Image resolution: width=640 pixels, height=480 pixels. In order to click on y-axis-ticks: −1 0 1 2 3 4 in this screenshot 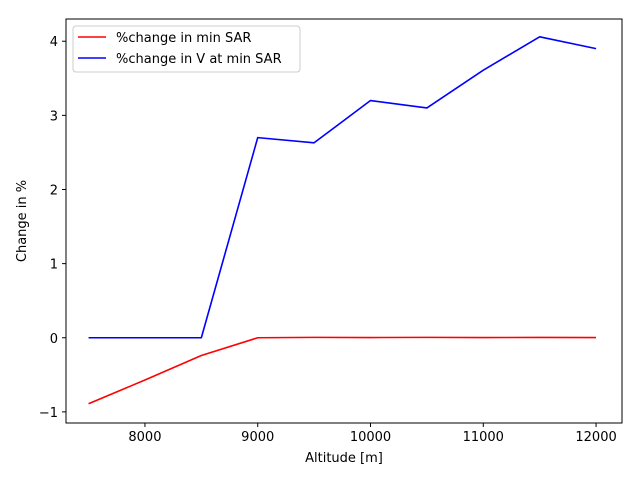, I will do `click(52, 228)`.